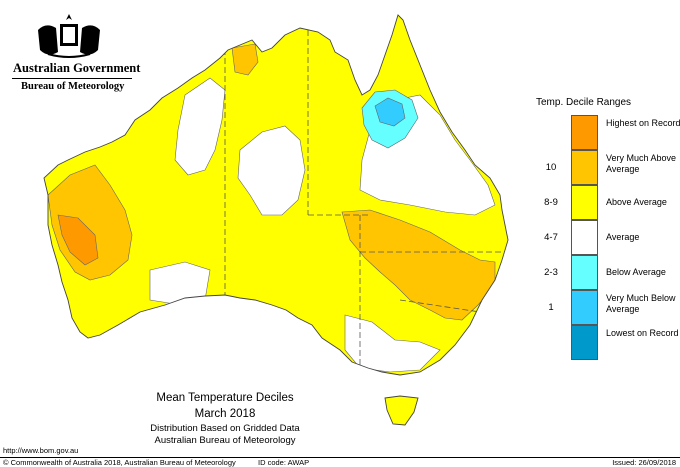 The height and width of the screenshot is (467, 680). What do you see at coordinates (245, 59) in the screenshot?
I see `very-much-above-region-nt` at bounding box center [245, 59].